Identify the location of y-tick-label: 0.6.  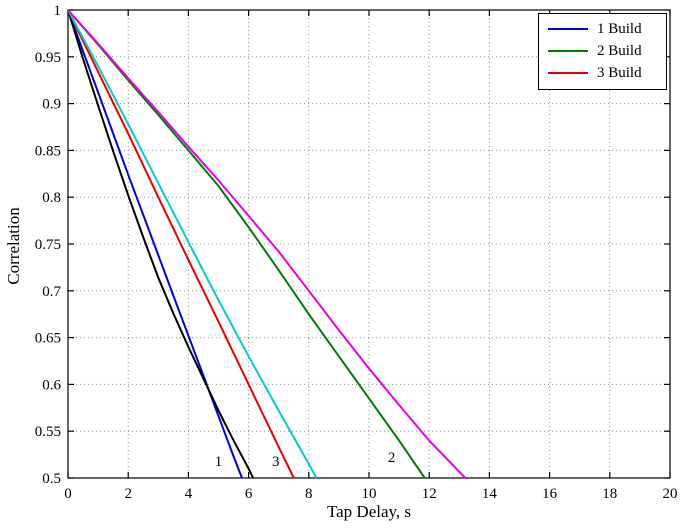
(51, 385).